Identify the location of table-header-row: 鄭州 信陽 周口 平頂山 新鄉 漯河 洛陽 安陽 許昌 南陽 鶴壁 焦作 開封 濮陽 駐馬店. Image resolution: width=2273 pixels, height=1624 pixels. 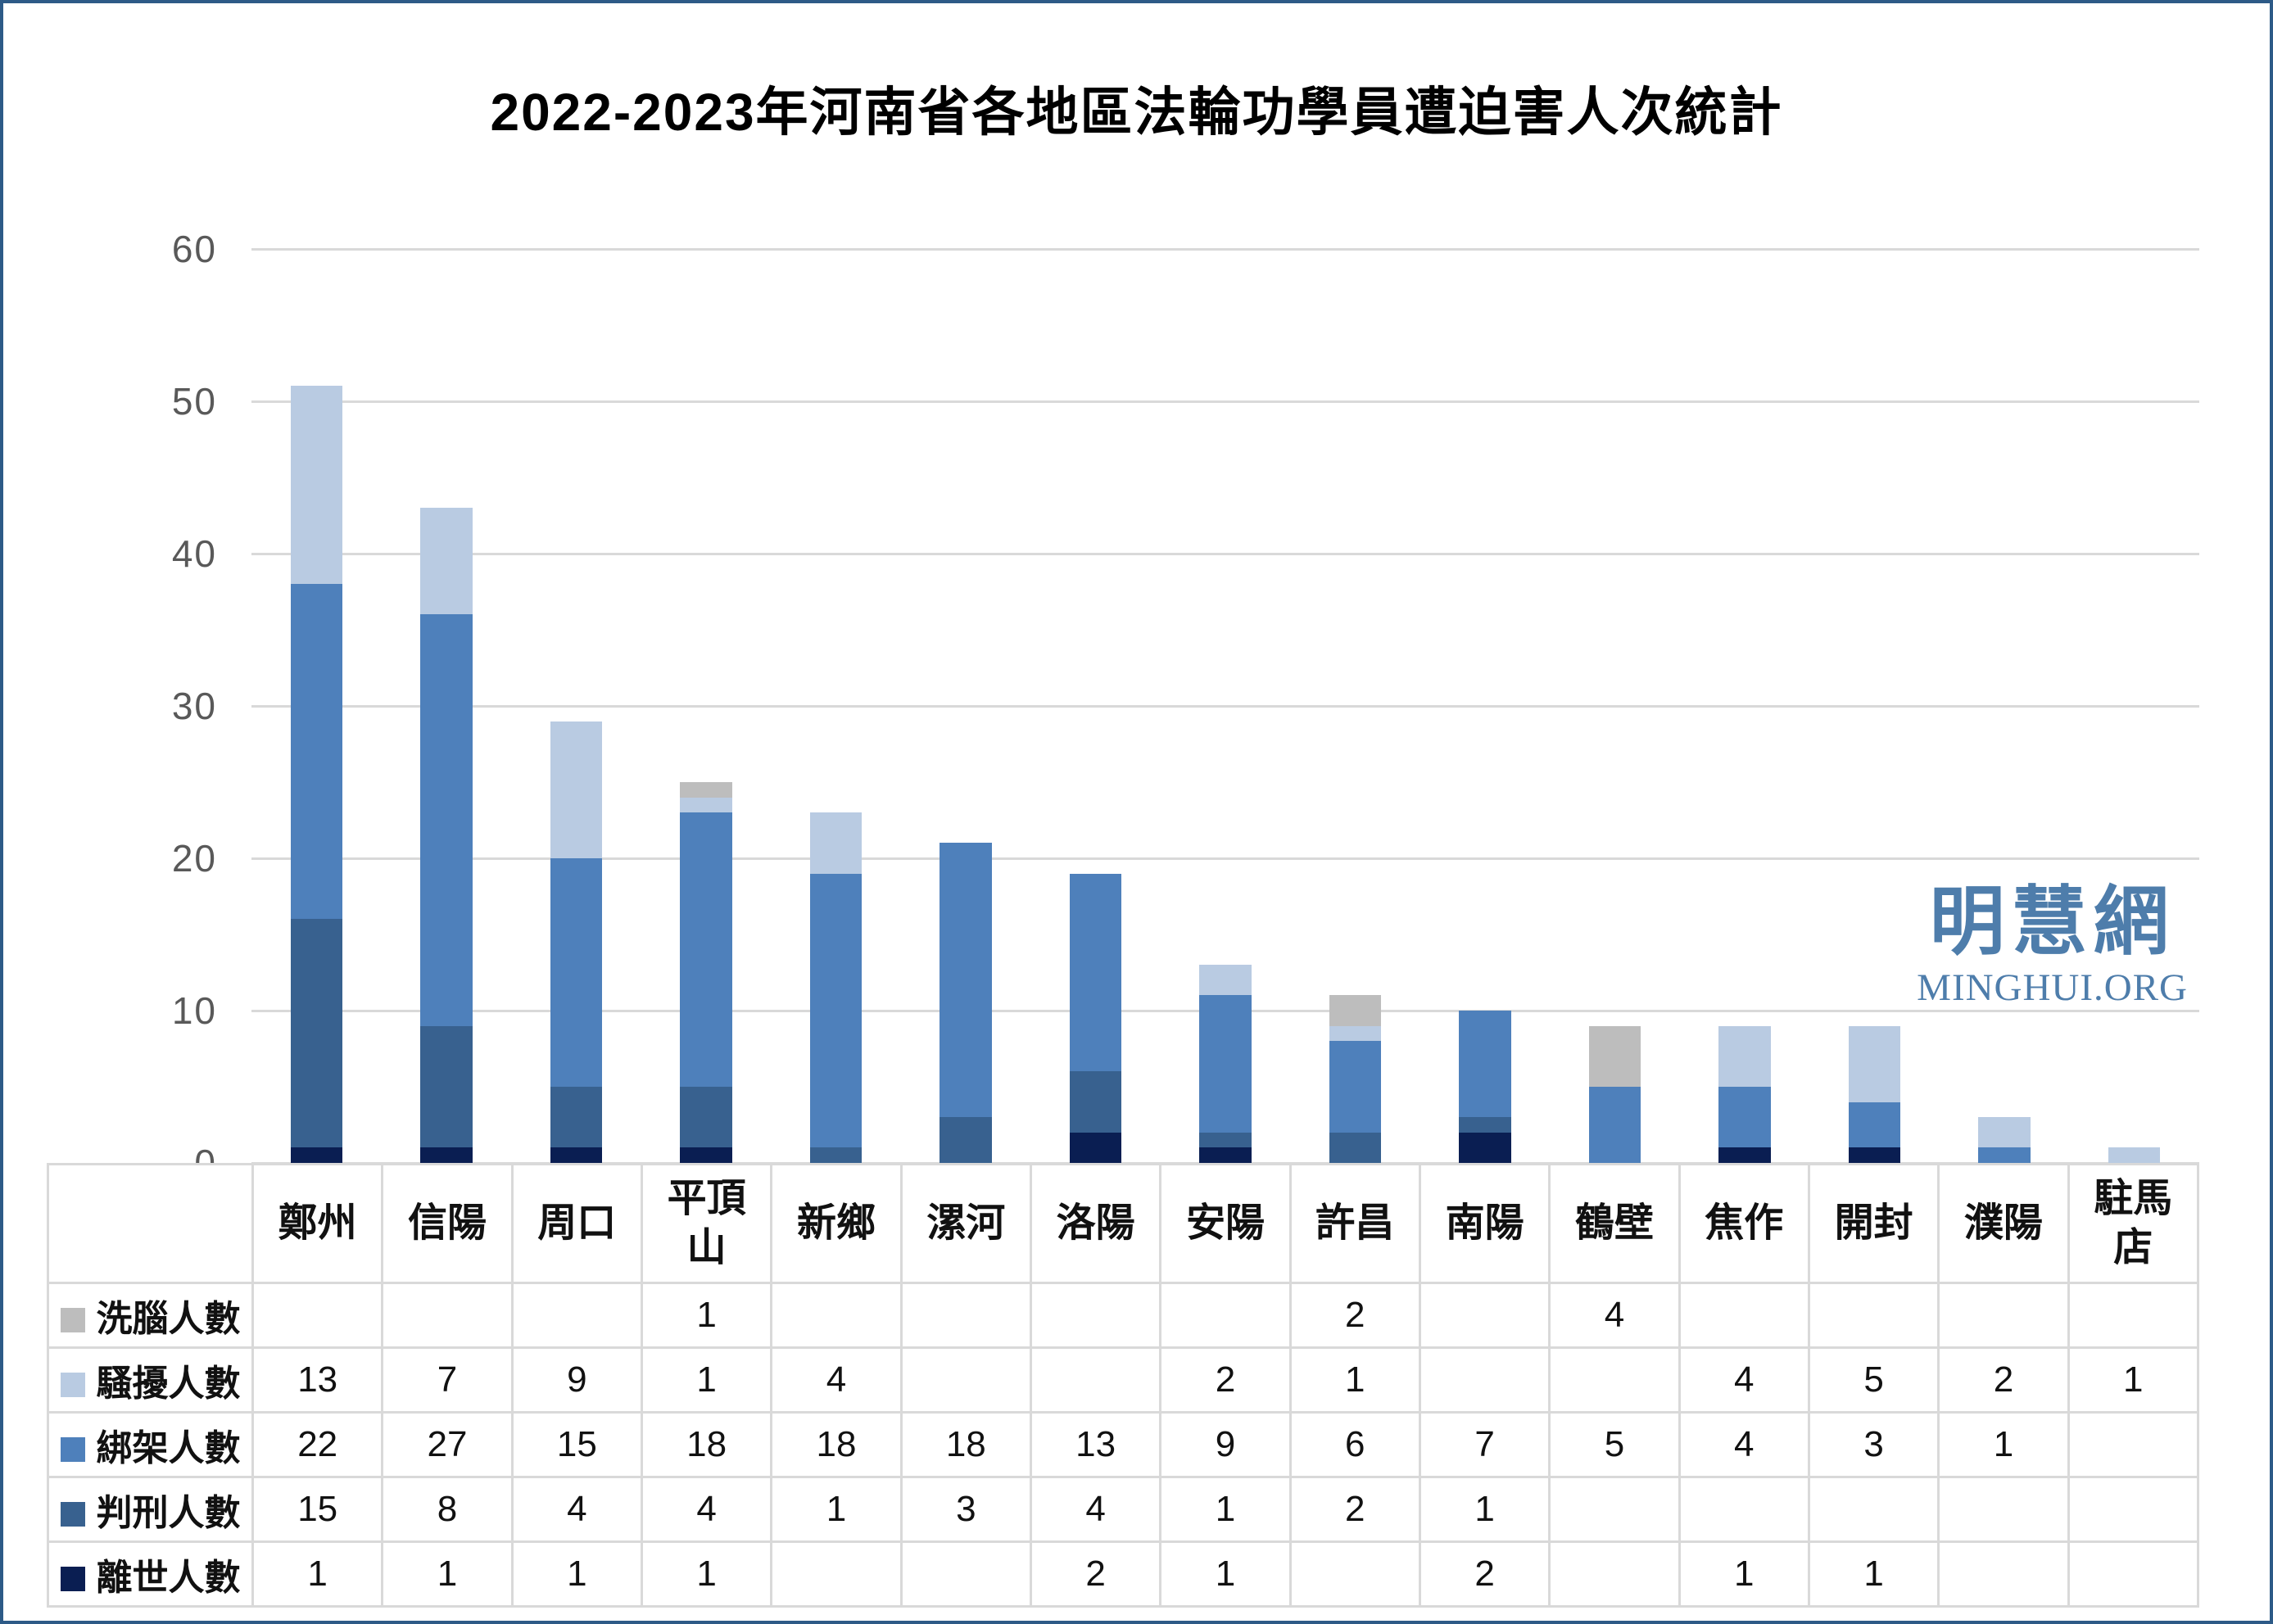
(1123, 1224).